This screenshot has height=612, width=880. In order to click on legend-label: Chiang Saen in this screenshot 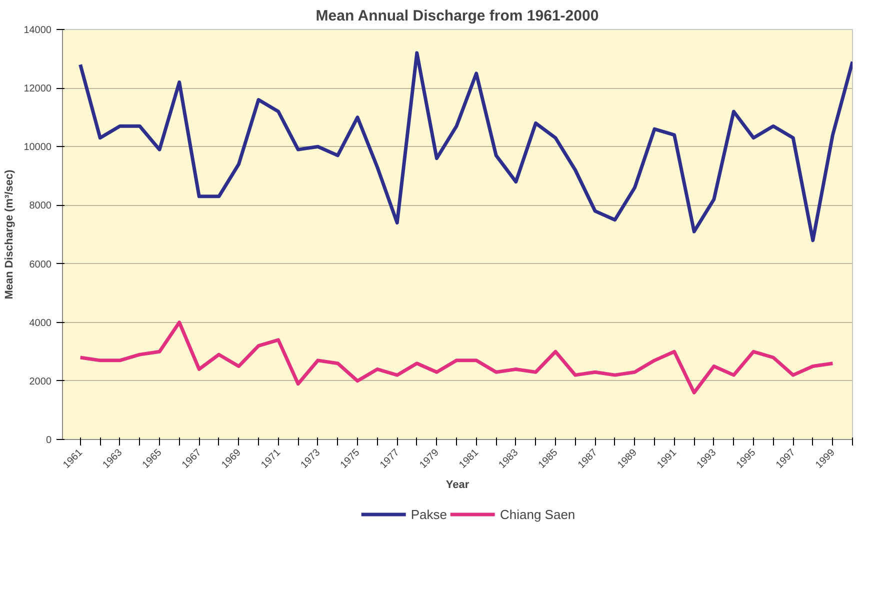, I will do `click(538, 514)`.